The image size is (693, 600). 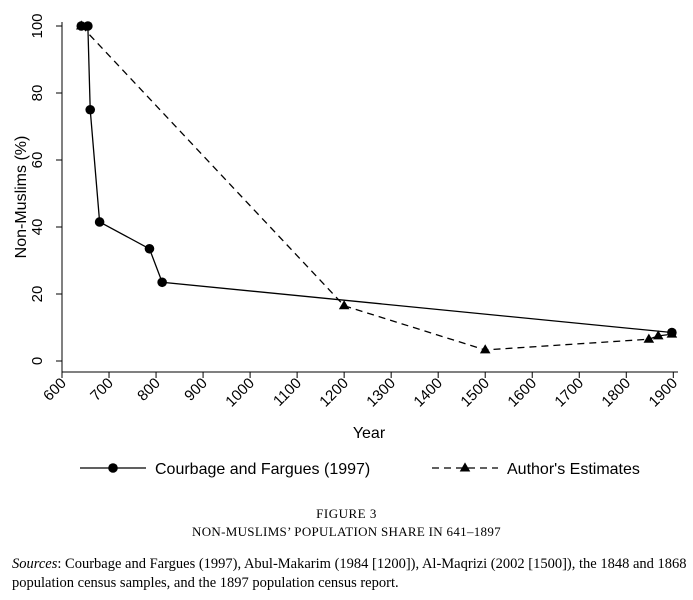 What do you see at coordinates (287, 392) in the screenshot?
I see `x-tick-label: 1100` at bounding box center [287, 392].